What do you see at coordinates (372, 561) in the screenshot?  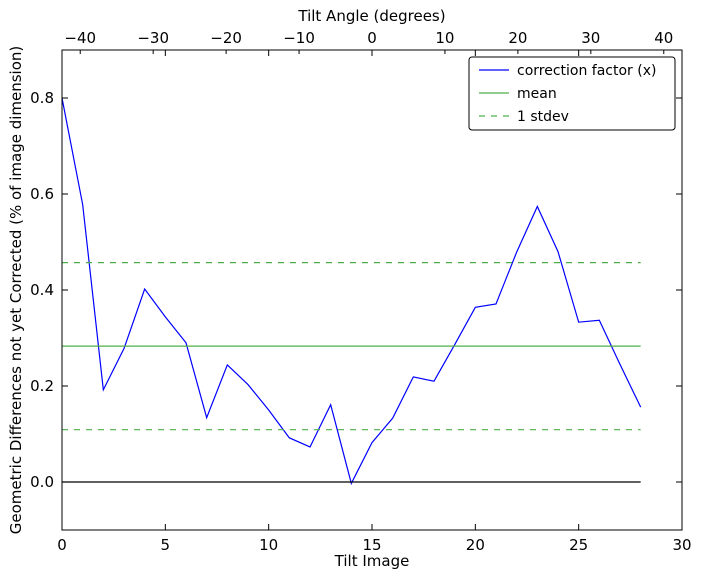 I see `x-axis-label: Tilt Image` at bounding box center [372, 561].